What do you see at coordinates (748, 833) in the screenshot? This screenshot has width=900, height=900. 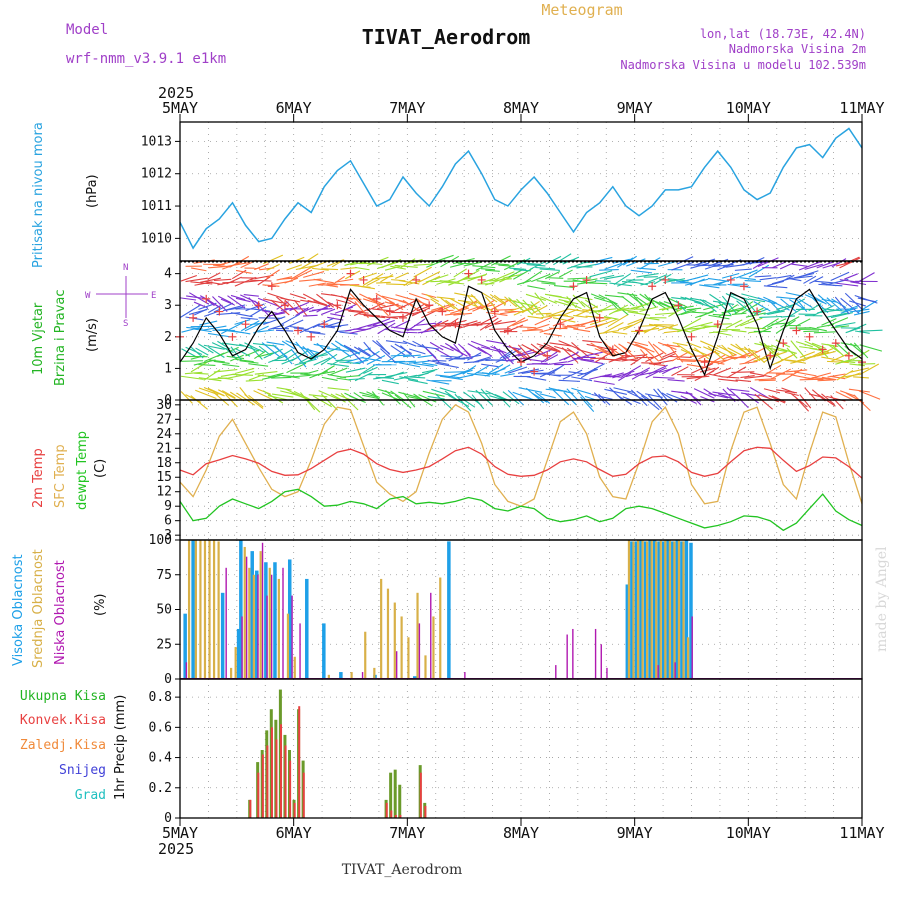 I see `x-tick-label-bottom: 10MAY` at bounding box center [748, 833].